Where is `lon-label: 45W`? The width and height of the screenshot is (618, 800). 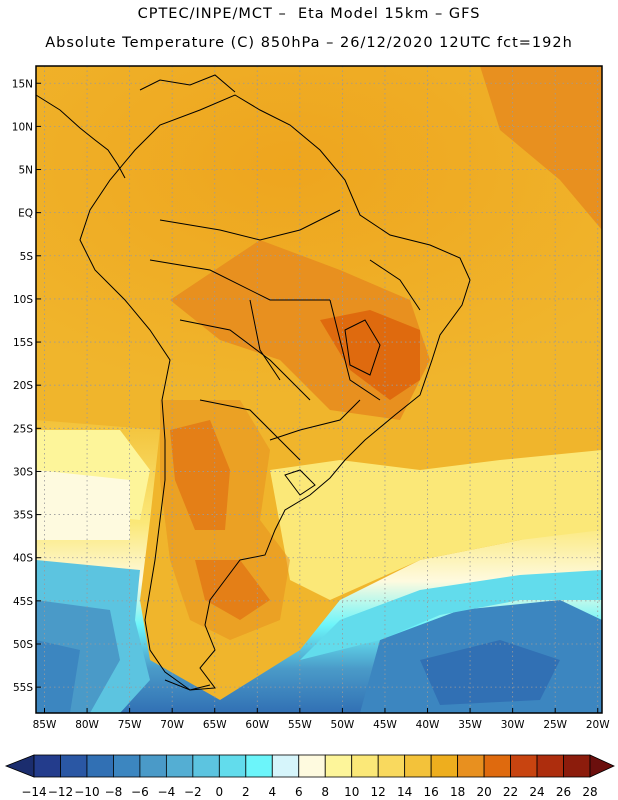
lon-label: 45W is located at coordinates (385, 725).